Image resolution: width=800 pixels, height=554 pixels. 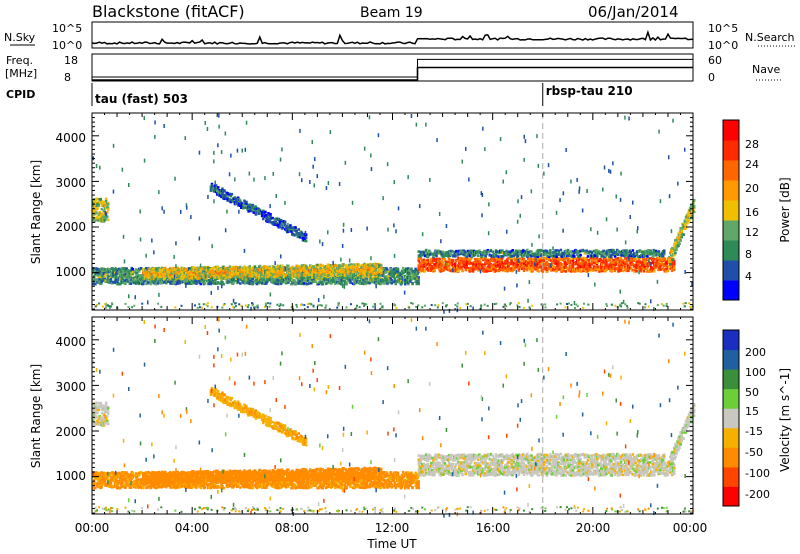 I want to click on nsearch-tick-bottom: 10^0, so click(x=723, y=45).